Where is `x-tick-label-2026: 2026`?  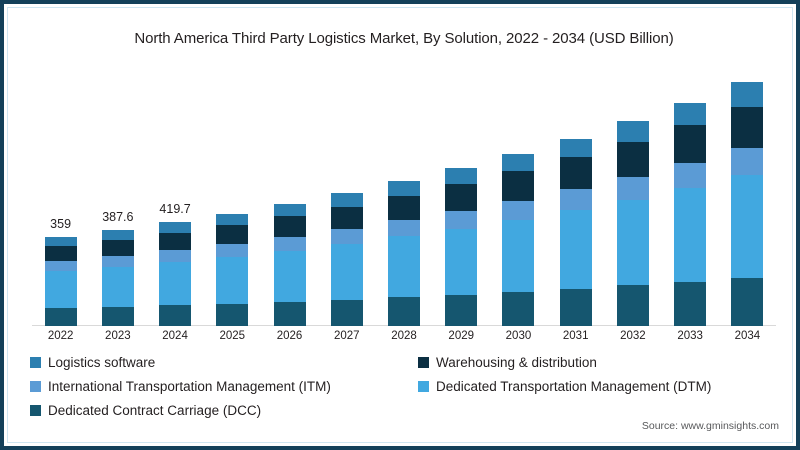 x-tick-label-2026: 2026 is located at coordinates (289, 336).